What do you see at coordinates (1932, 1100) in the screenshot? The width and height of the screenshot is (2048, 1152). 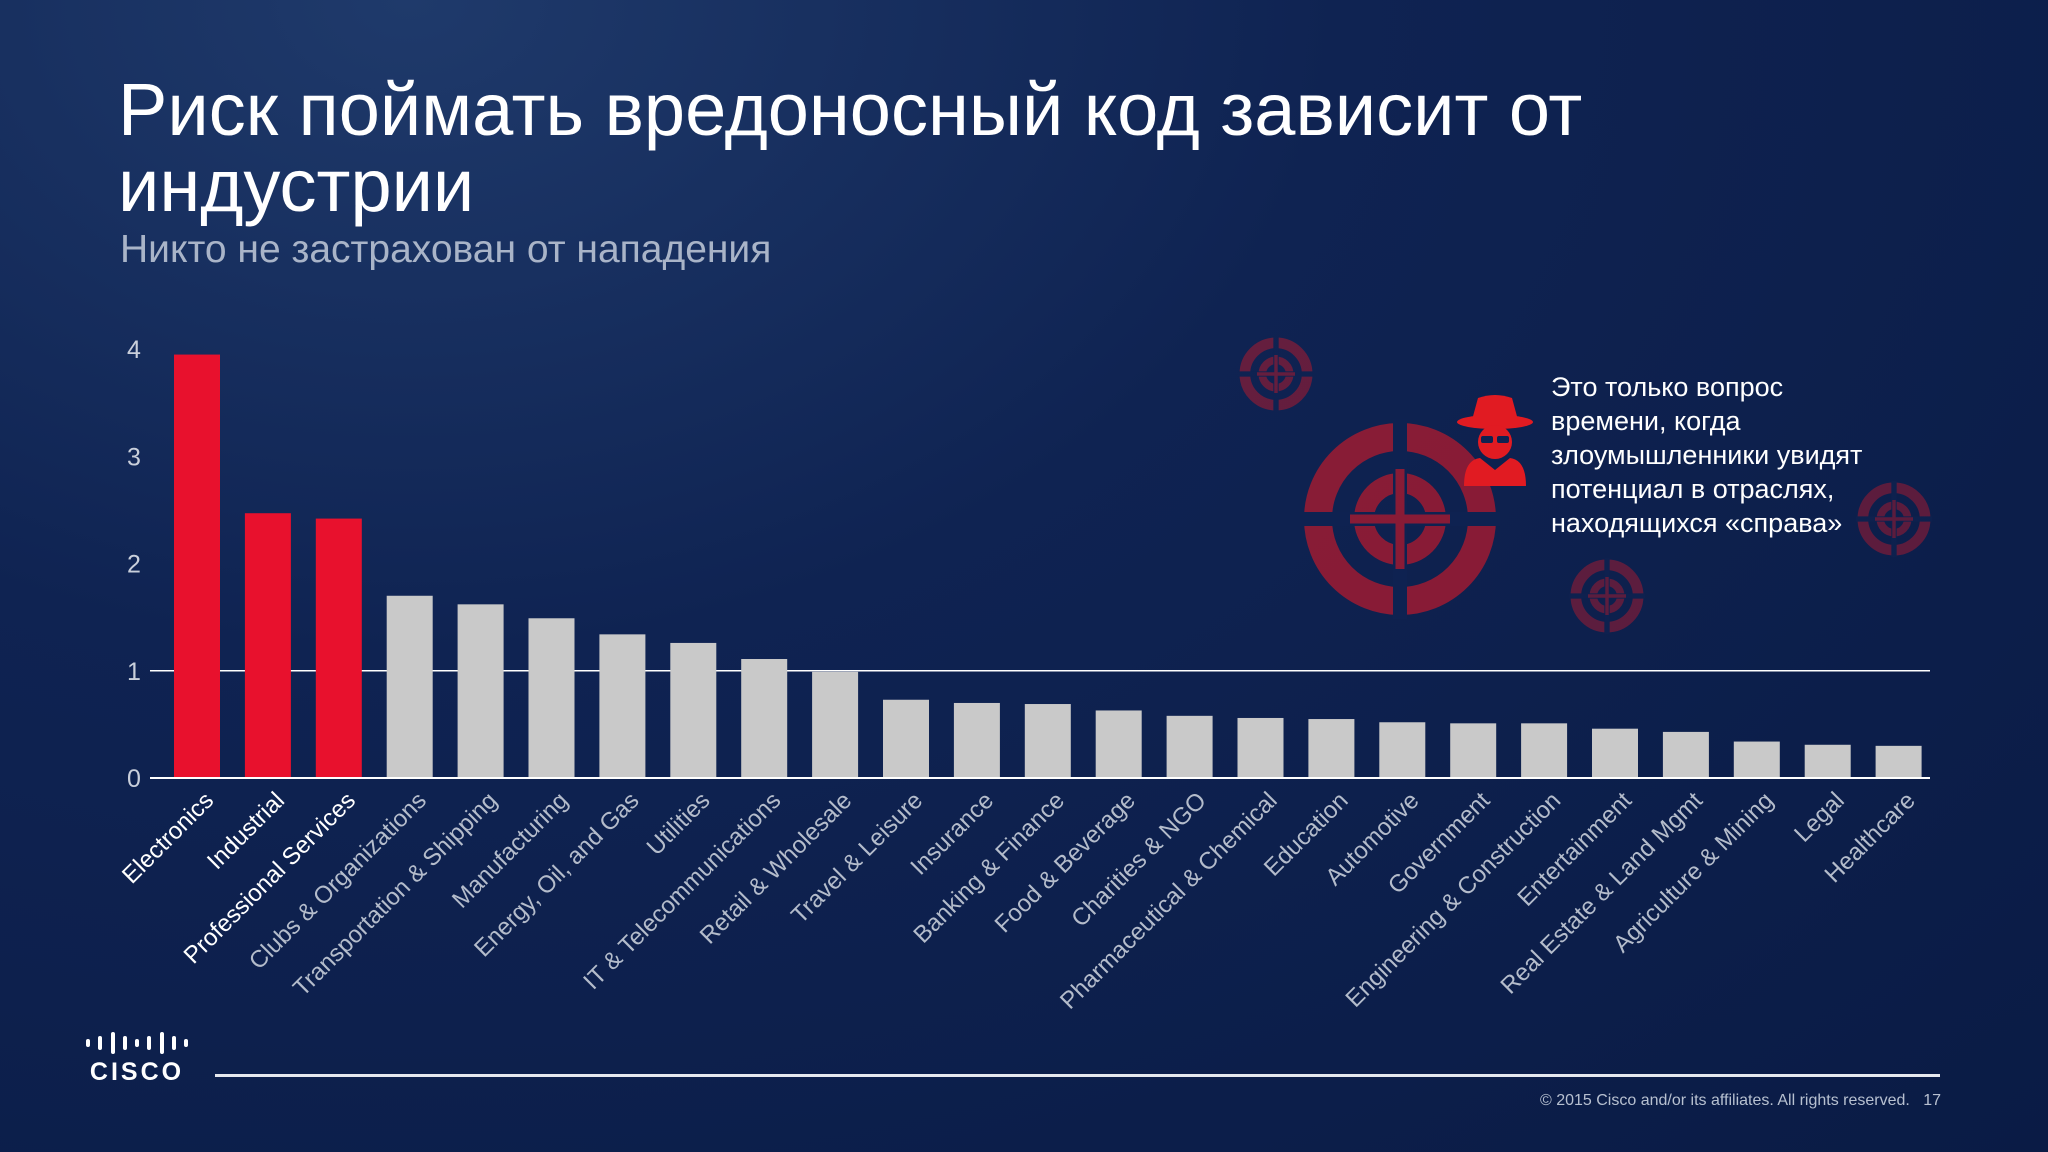 I see `page-number: 17` at bounding box center [1932, 1100].